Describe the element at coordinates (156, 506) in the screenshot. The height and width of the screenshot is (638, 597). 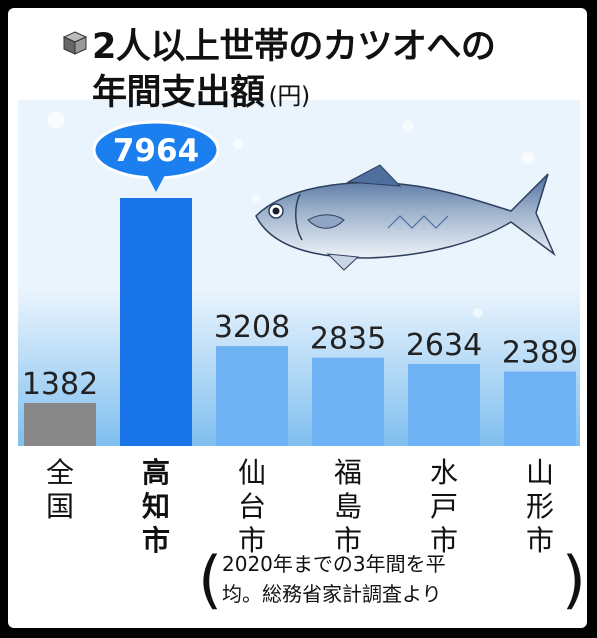
I see `category-label-1: 高知市` at that location.